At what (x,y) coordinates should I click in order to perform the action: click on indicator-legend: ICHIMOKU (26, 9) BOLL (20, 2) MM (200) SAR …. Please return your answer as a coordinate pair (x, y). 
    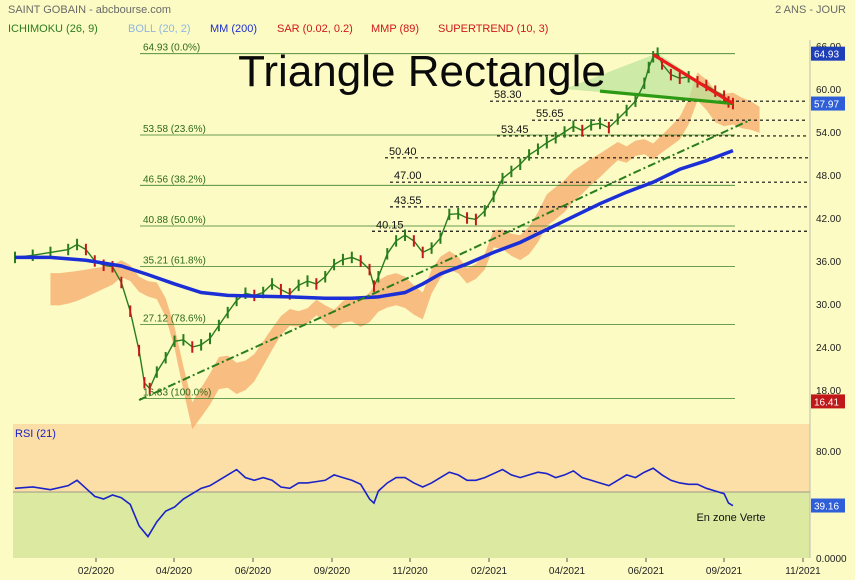
    Looking at the image, I should click on (278, 29).